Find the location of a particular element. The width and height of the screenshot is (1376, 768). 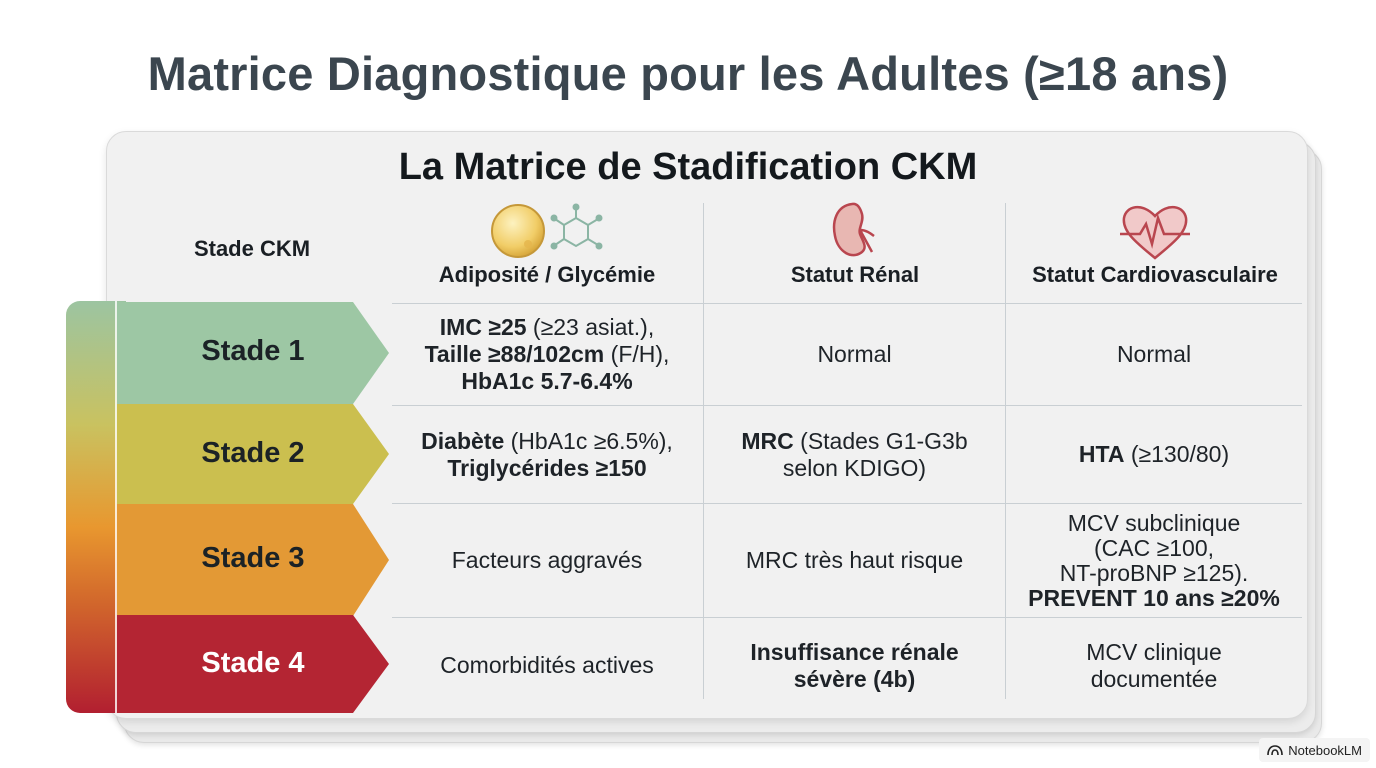

cell-stage1-renal: Normal is located at coordinates (854, 354).